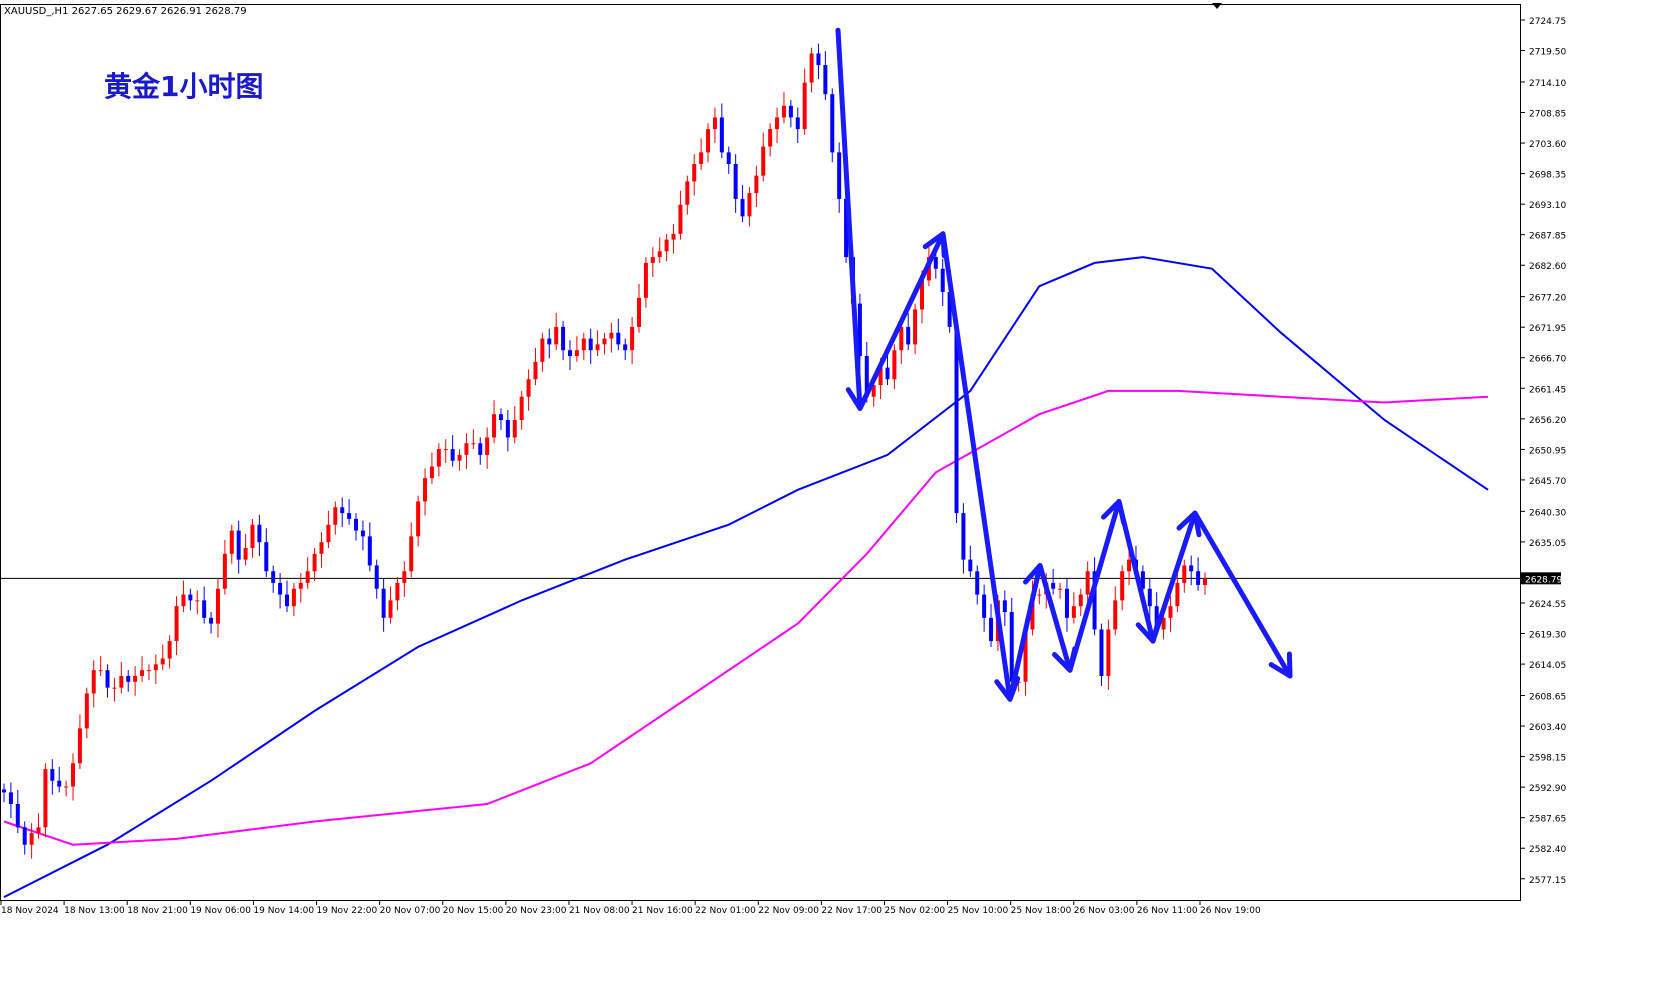 Image resolution: width=1661 pixels, height=981 pixels. What do you see at coordinates (1547, 206) in the screenshot?
I see `y-tick-label: 2693.10` at bounding box center [1547, 206].